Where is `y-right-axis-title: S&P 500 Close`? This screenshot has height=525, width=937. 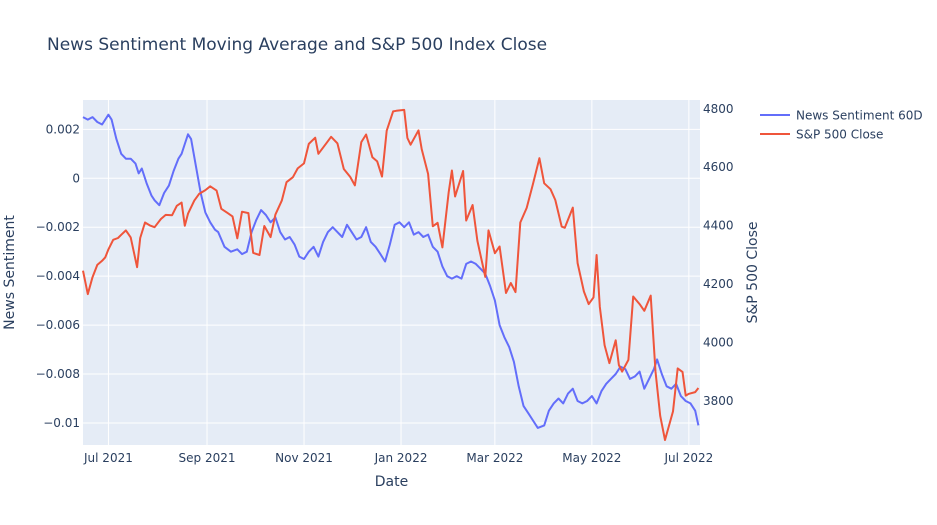 y-right-axis-title: S&P 500 Close is located at coordinates (753, 272).